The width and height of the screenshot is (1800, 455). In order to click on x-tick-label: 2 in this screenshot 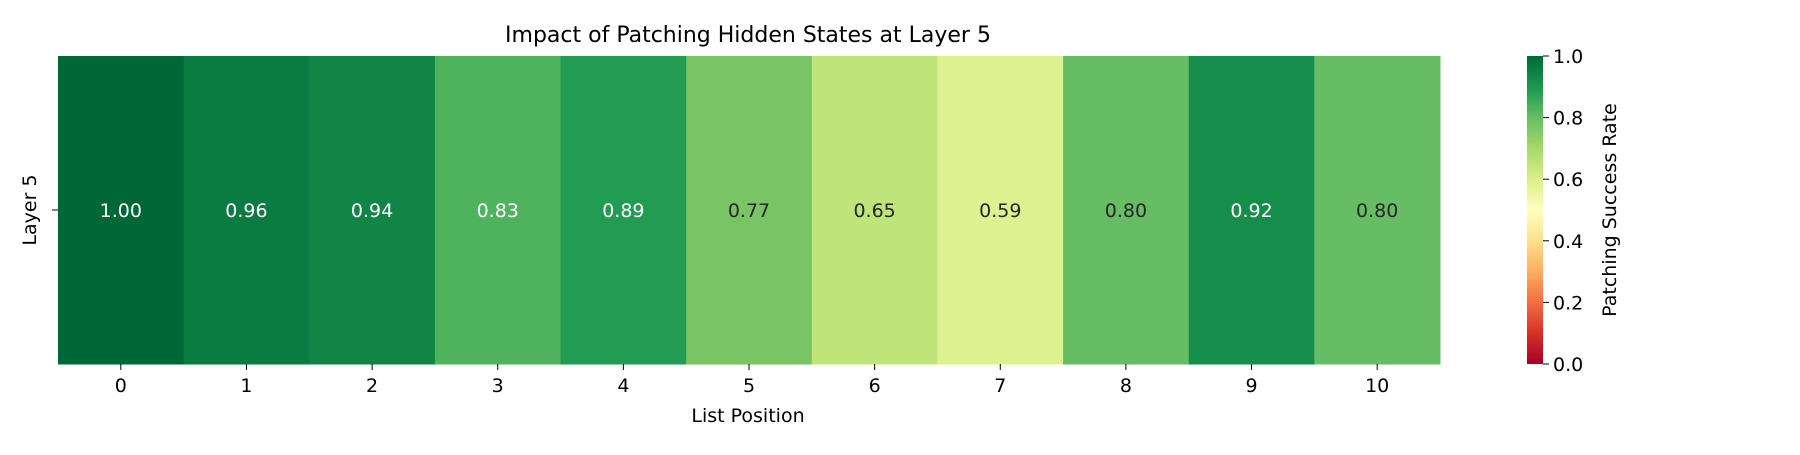, I will do `click(372, 386)`.